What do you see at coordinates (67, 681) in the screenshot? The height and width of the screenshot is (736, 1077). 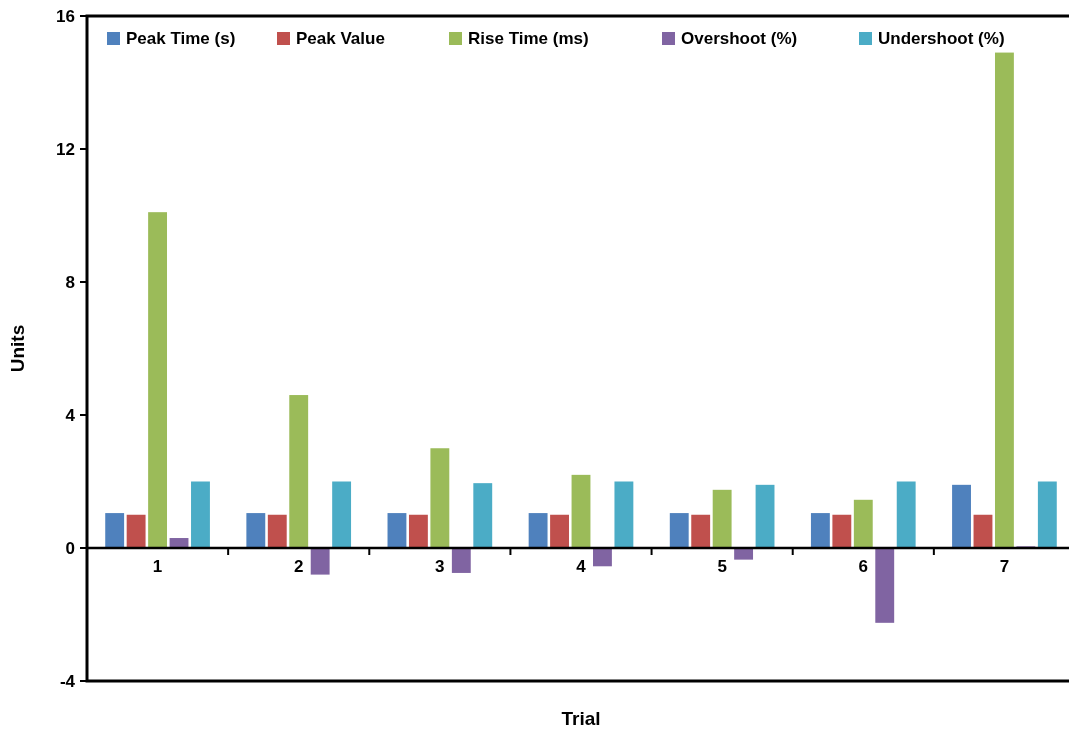 I see `y-tick-label: -4` at bounding box center [67, 681].